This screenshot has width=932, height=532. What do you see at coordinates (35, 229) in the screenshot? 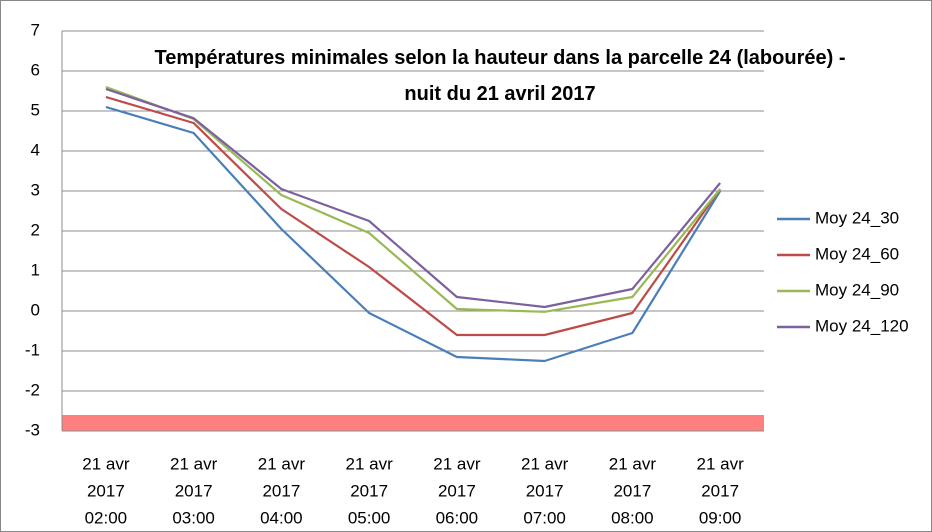
I see `y-tick-label: 2` at bounding box center [35, 229].